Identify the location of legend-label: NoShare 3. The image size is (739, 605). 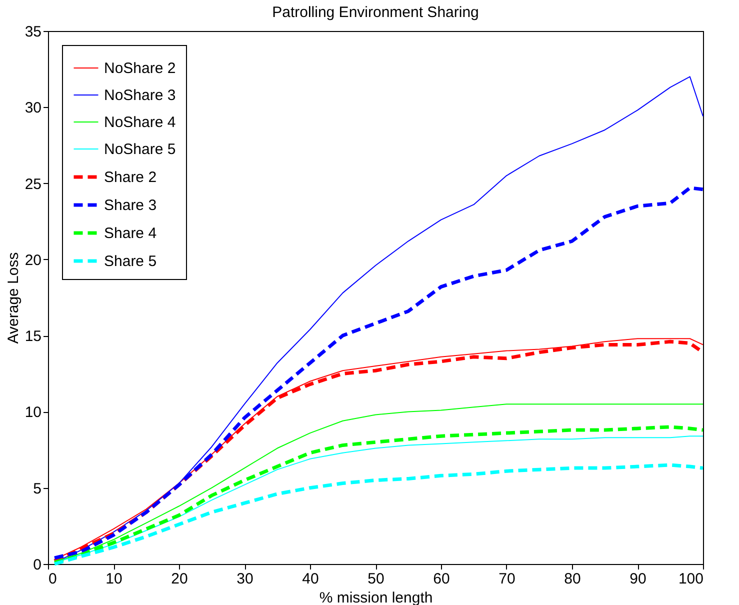
(140, 95).